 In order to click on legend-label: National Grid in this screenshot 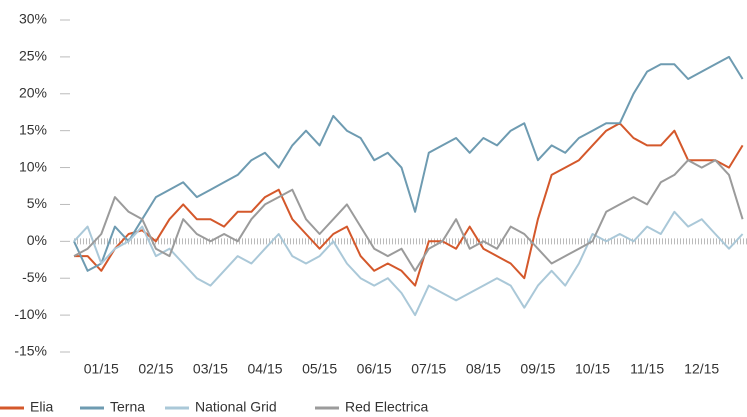, I will do `click(236, 407)`.